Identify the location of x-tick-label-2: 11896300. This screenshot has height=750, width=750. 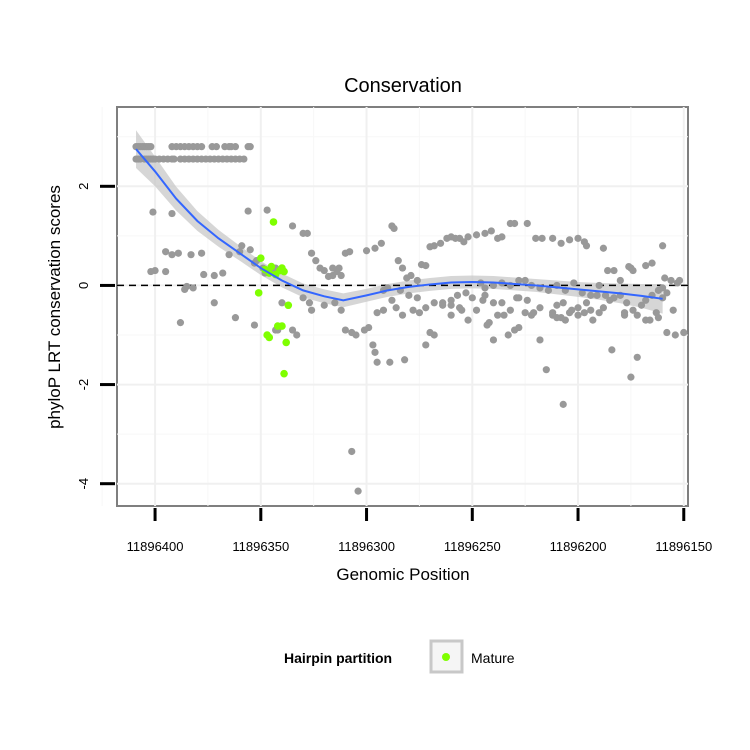
(366, 546).